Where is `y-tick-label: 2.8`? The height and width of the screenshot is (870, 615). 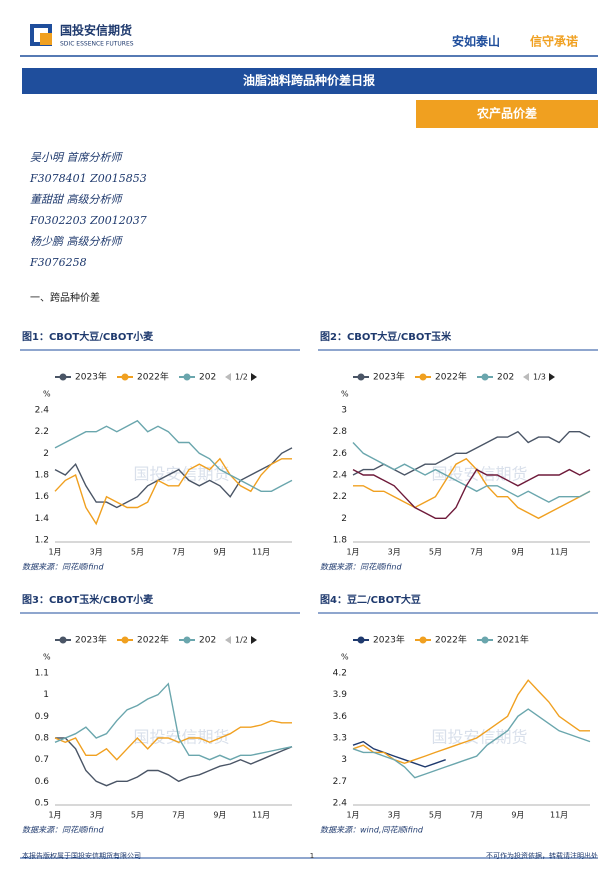 y-tick-label: 2.8 is located at coordinates (340, 432).